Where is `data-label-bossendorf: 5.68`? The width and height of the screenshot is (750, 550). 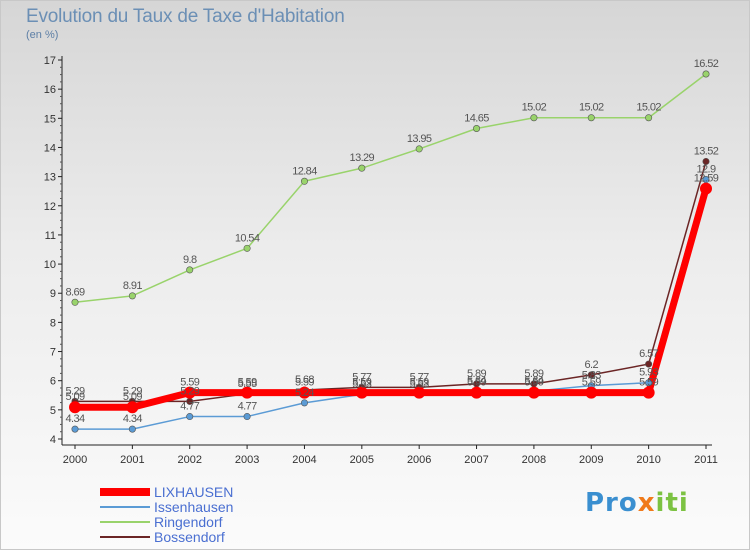 data-label-bossendorf: 5.68 is located at coordinates (304, 380).